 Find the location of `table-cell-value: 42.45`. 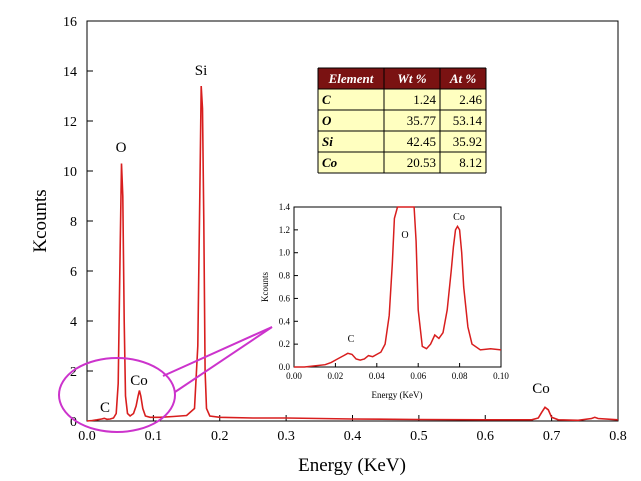

table-cell-value: 42.45 is located at coordinates (421, 141).